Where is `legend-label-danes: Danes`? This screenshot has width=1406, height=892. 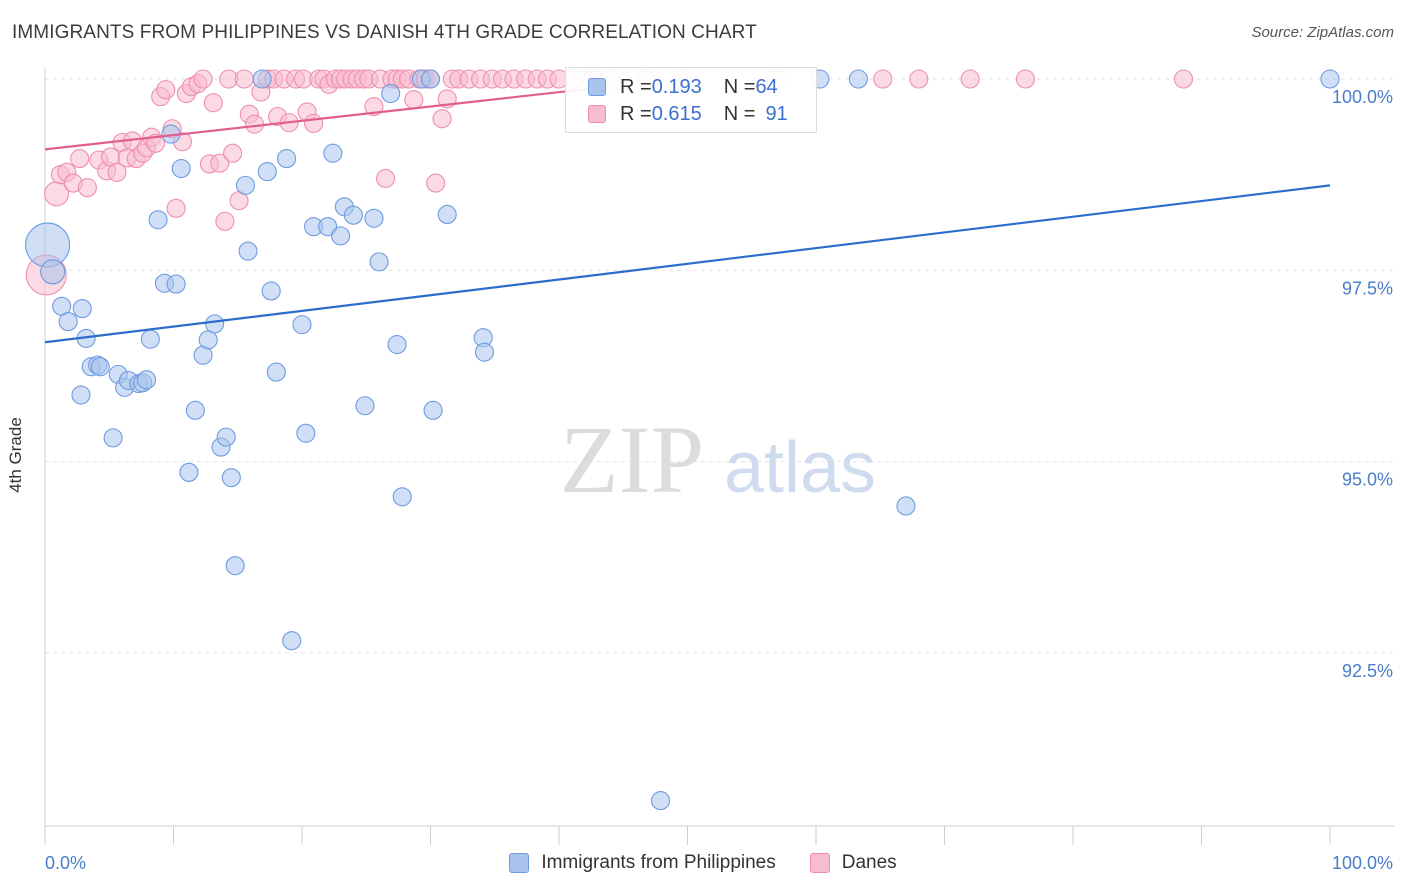 legend-label-danes: Danes is located at coordinates (869, 862).